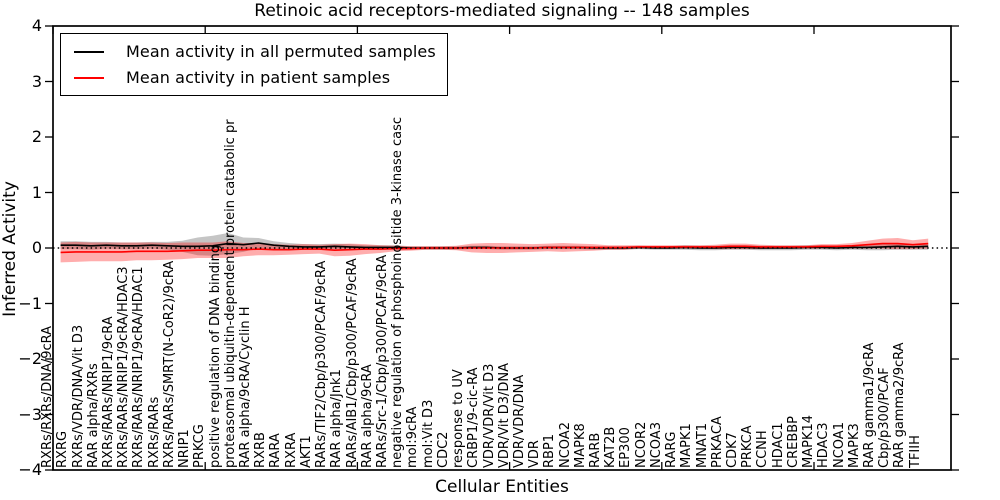 Image resolution: width=1000 pixels, height=500 pixels. What do you see at coordinates (30, 469) in the screenshot?
I see `y-tick-label: −4` at bounding box center [30, 469].